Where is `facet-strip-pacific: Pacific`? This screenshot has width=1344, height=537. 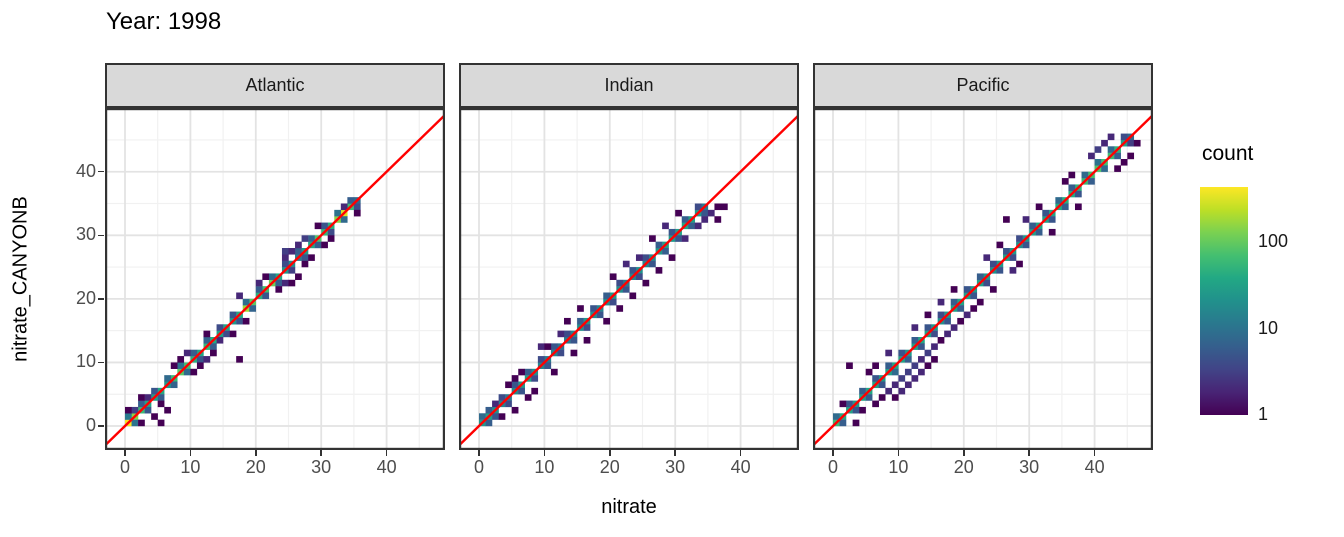
facet-strip-pacific: Pacific is located at coordinates (983, 85).